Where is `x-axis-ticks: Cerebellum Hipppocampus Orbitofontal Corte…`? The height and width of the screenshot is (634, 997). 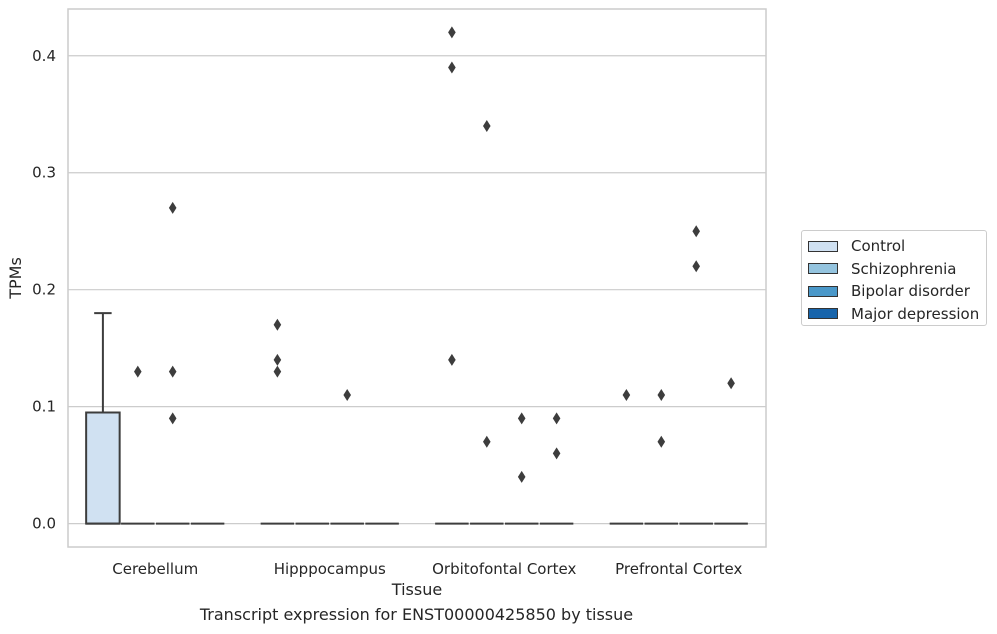 x-axis-ticks: Cerebellum Hipppocampus Orbitofontal Corte… is located at coordinates (427, 569).